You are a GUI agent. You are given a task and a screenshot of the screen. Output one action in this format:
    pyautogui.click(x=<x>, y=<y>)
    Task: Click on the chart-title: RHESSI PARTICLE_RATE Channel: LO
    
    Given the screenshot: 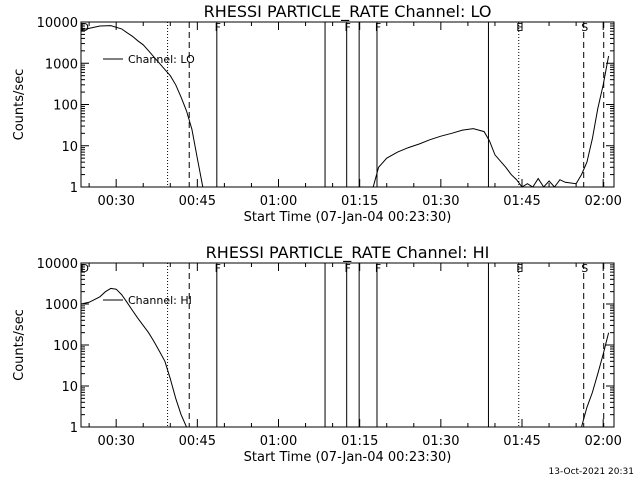 What is the action you would take?
    pyautogui.click(x=348, y=12)
    